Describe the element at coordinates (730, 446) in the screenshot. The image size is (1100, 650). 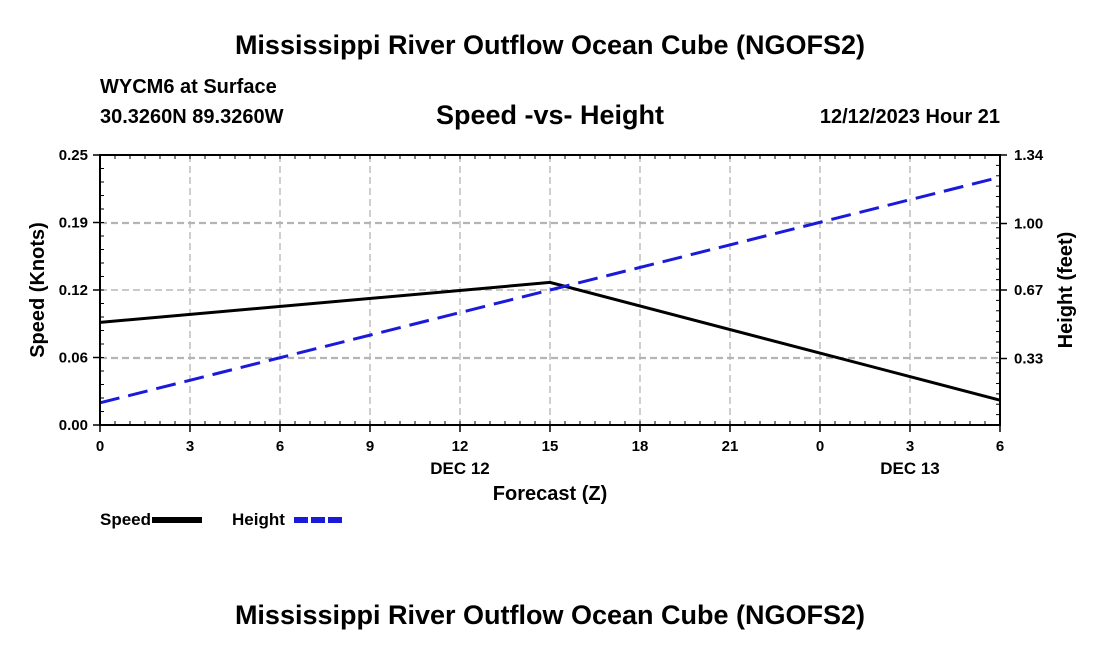
I see `x-tick-label: 21` at that location.